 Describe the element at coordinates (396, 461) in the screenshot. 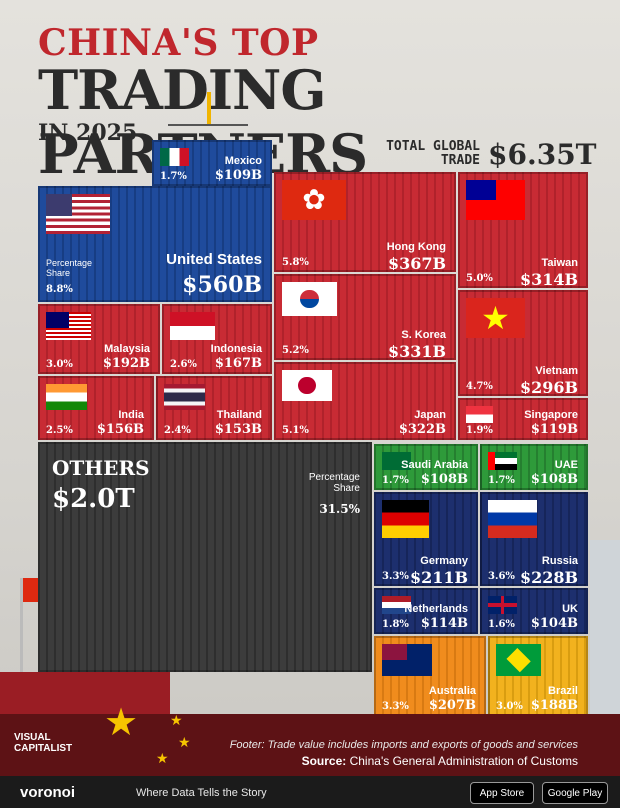

I see `flag-icon-sa` at that location.